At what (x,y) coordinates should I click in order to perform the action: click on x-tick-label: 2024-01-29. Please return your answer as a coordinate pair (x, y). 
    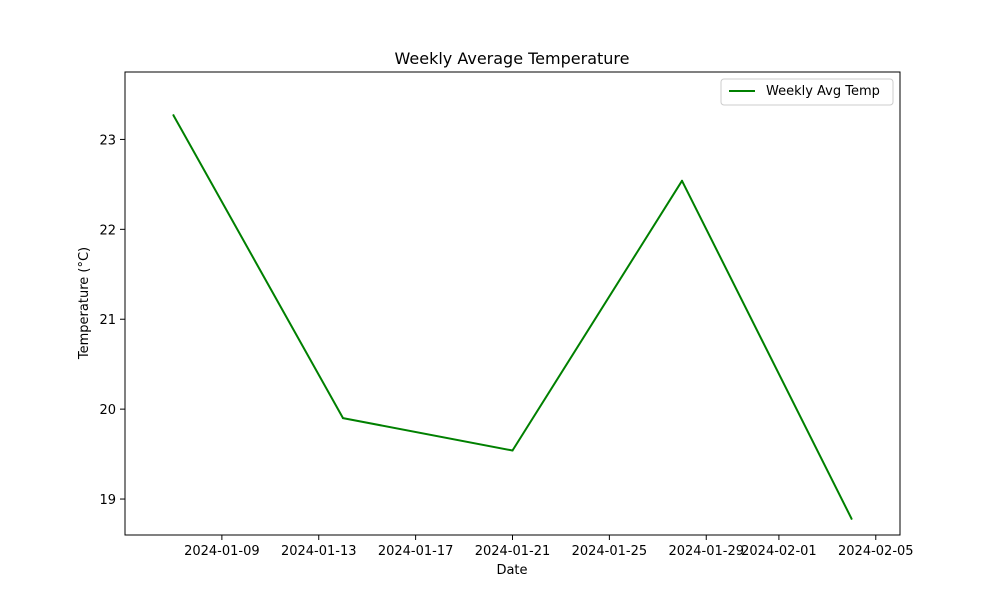
    Looking at the image, I should click on (706, 551).